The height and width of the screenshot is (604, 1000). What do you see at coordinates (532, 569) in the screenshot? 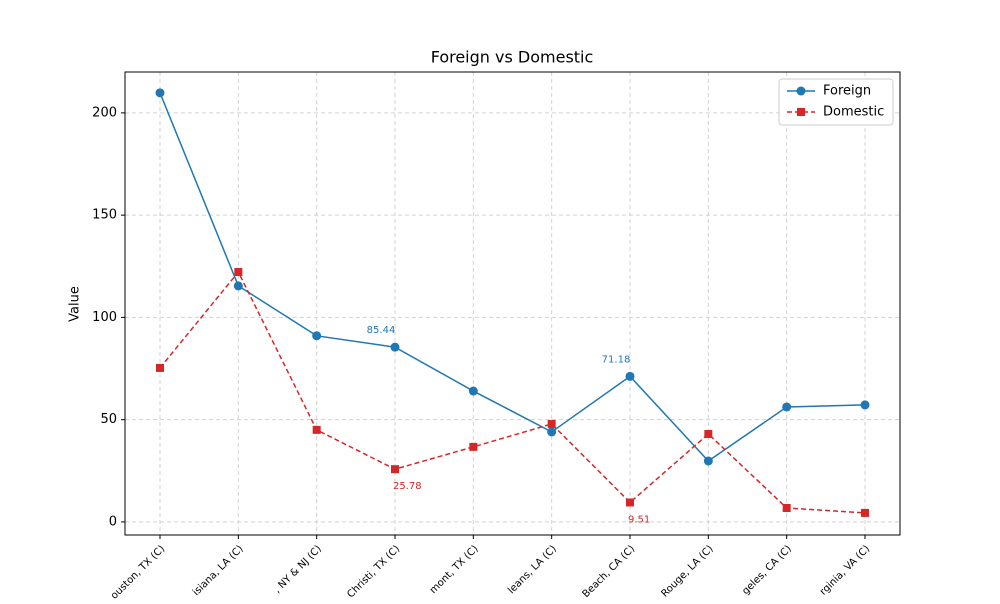
I see `x-tick-label: leans, LA (C)` at bounding box center [532, 569].